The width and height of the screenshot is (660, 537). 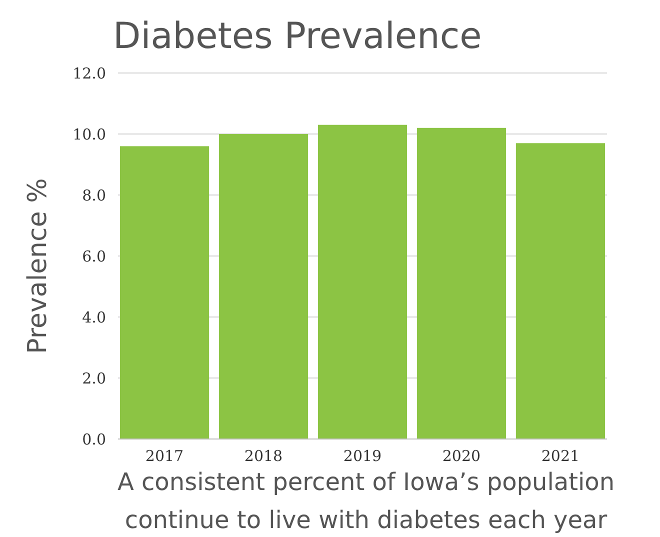 What do you see at coordinates (94, 195) in the screenshot?
I see `y-tick-label: 8.0` at bounding box center [94, 195].